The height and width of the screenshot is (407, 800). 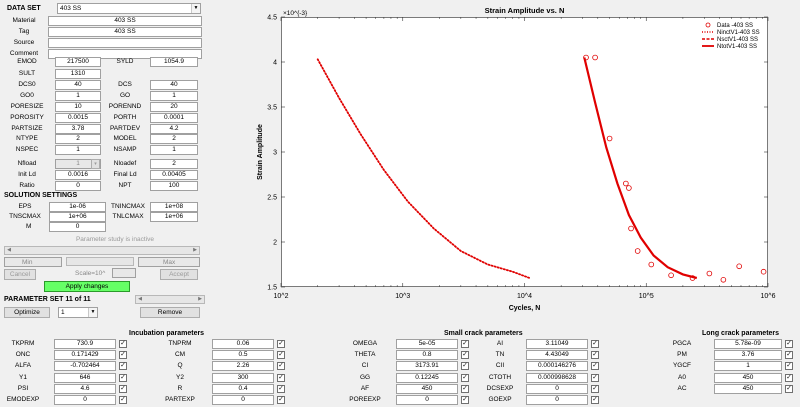 I want to click on apply-changes-button: Apply changes, so click(x=87, y=286).